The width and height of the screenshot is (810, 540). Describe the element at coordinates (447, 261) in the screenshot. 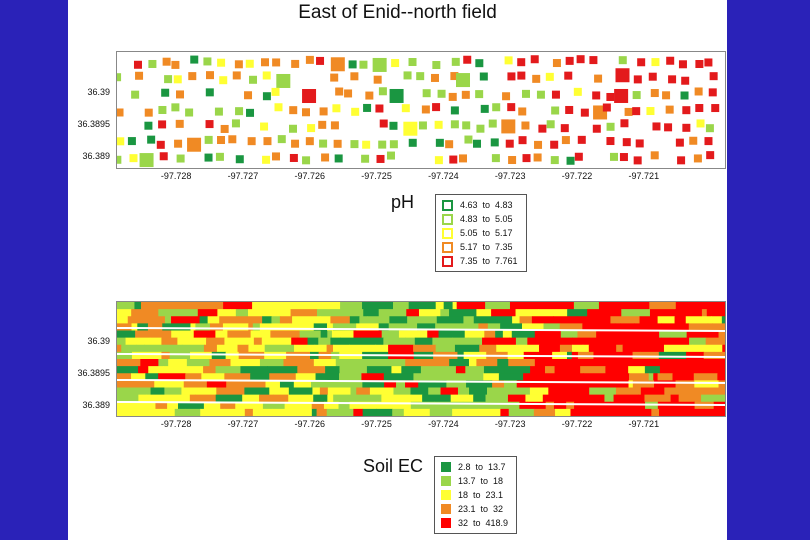

I see `ph-legend-swatch` at that location.